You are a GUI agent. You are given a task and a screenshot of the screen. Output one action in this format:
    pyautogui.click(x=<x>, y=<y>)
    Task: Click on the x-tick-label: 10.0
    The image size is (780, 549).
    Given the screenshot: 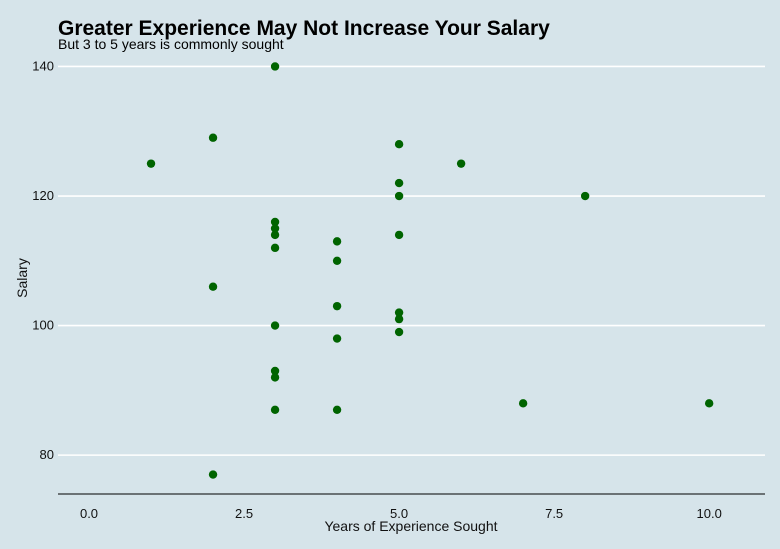 What is the action you would take?
    pyautogui.click(x=709, y=513)
    